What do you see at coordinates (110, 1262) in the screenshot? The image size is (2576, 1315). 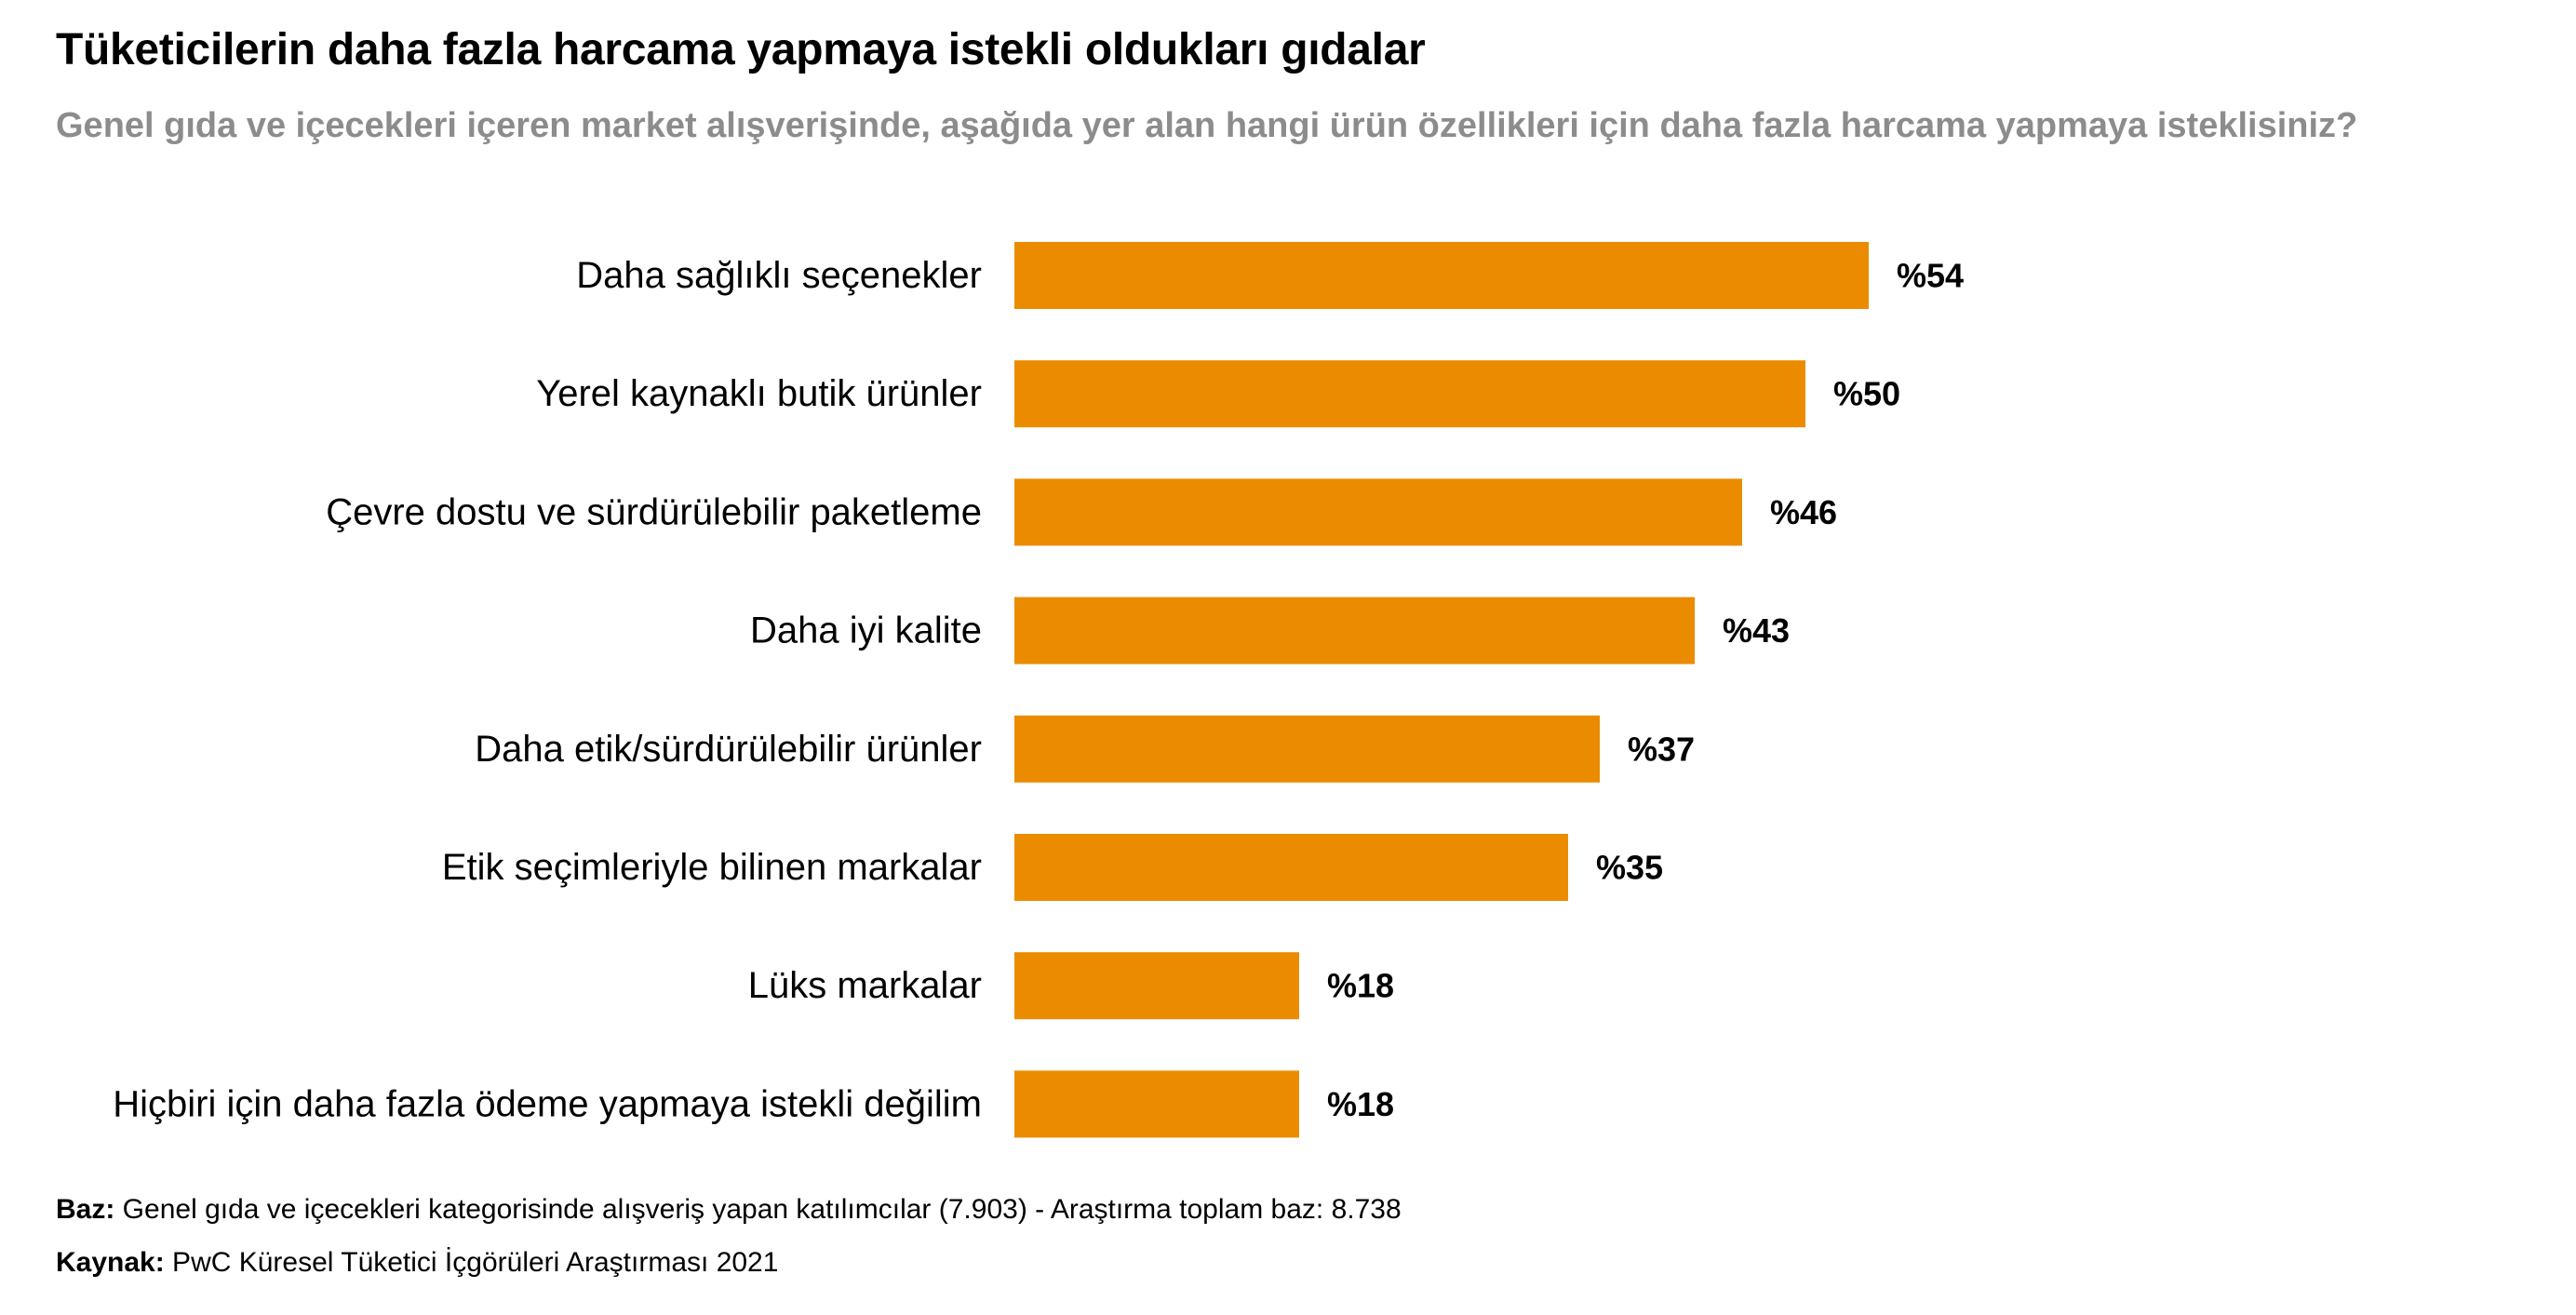 I see `source-label: Kaynak:` at bounding box center [110, 1262].